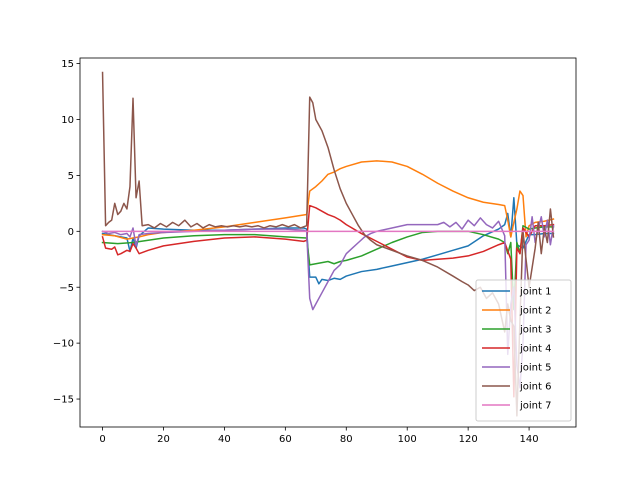  Describe the element at coordinates (535, 368) in the screenshot. I see `legend-label: joint 5` at that location.